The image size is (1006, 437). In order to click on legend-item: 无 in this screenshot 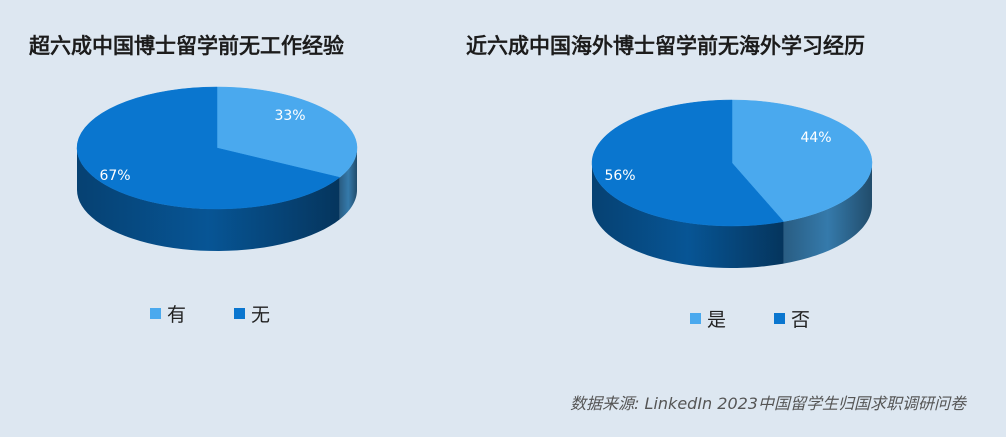, I will do `click(252, 313)`.